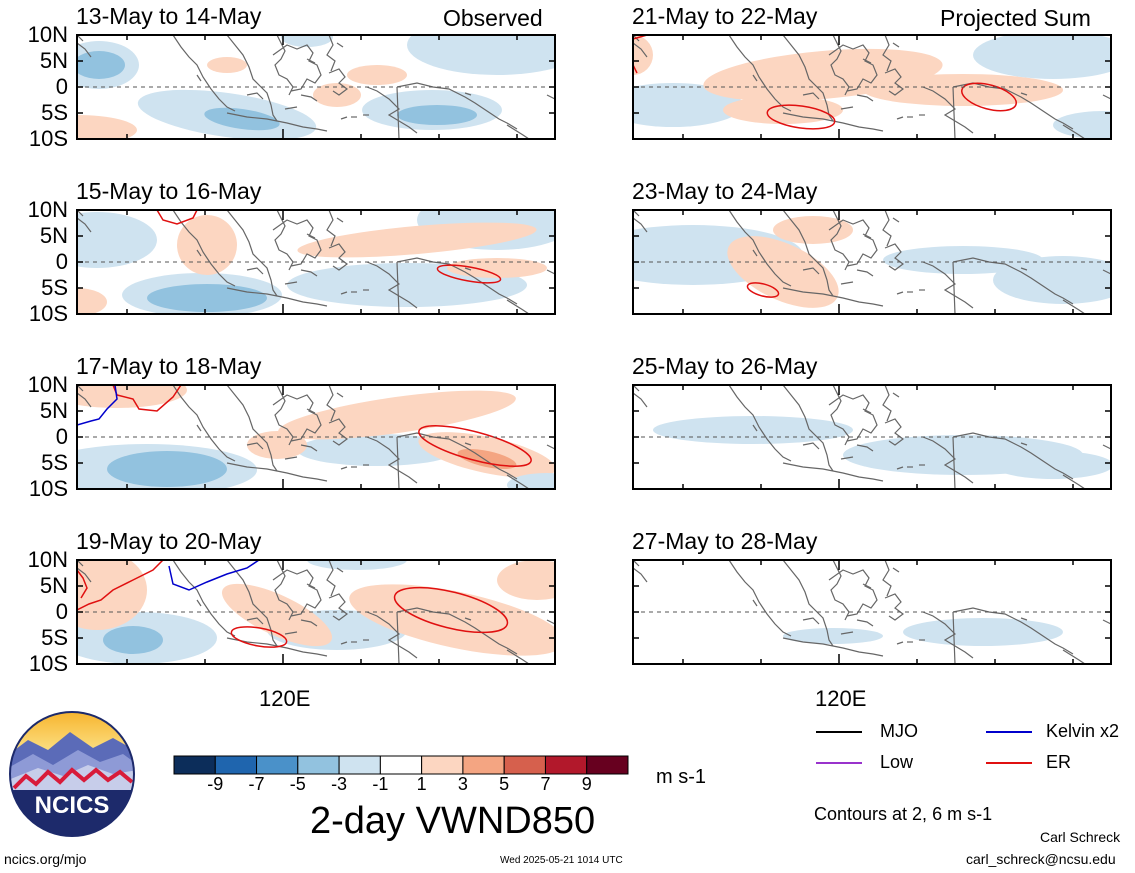  I want to click on map-panel-L3, so click(316, 612).